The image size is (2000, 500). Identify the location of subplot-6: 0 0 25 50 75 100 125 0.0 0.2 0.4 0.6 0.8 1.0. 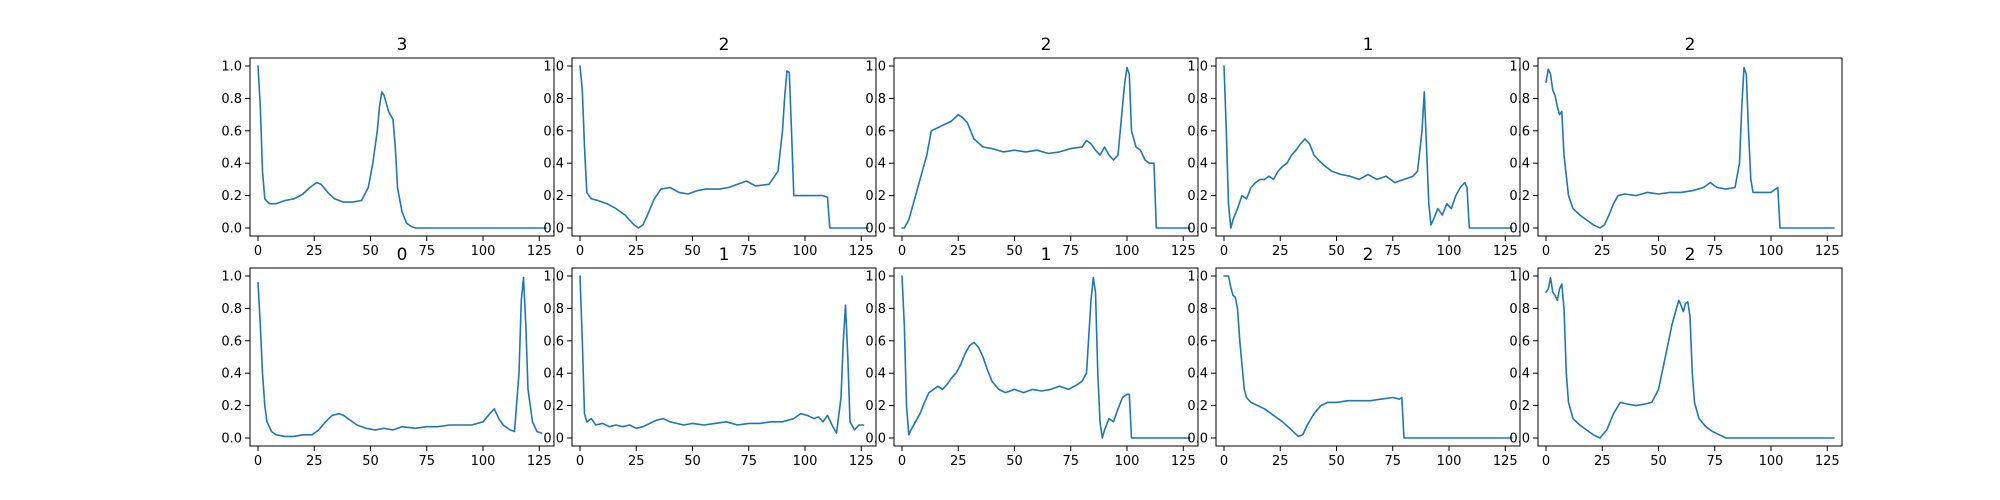
(388, 357).